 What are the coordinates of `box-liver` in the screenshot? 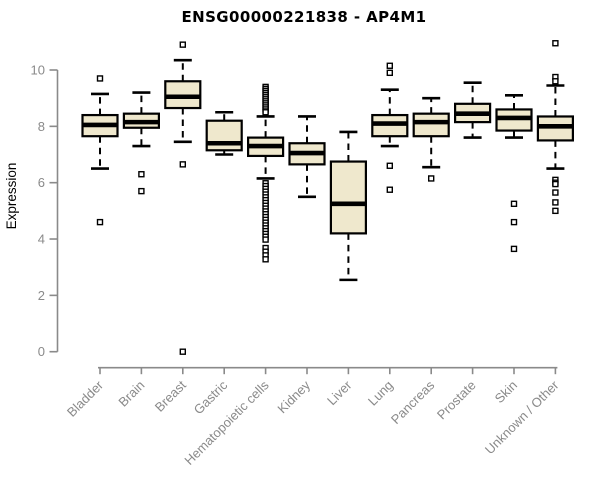 It's located at (348, 197).